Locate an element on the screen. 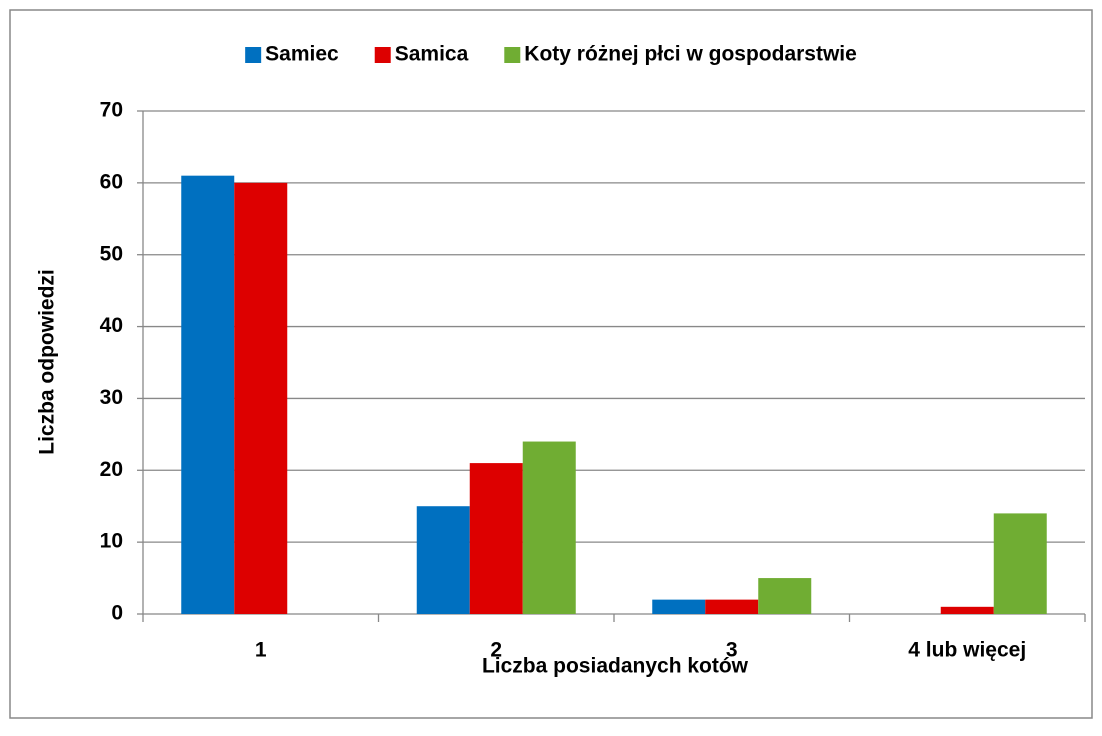 Image resolution: width=1102 pixels, height=736 pixels. x-axis-title: Liczba posiadanych kotów is located at coordinates (615, 666).